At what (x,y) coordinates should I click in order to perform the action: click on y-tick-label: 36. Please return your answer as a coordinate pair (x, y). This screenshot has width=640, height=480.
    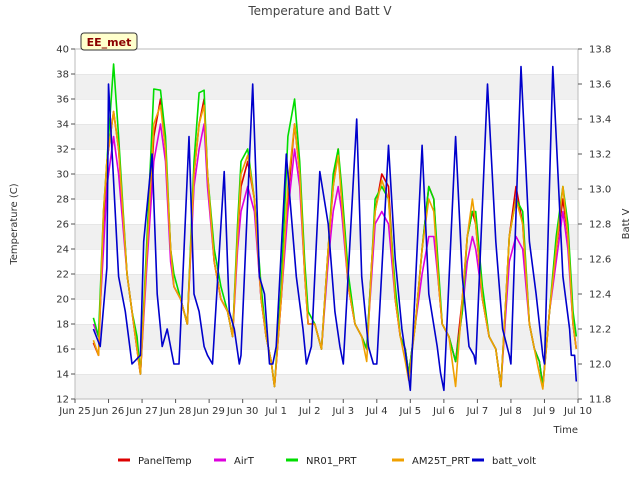
    Looking at the image, I should click on (62, 100).